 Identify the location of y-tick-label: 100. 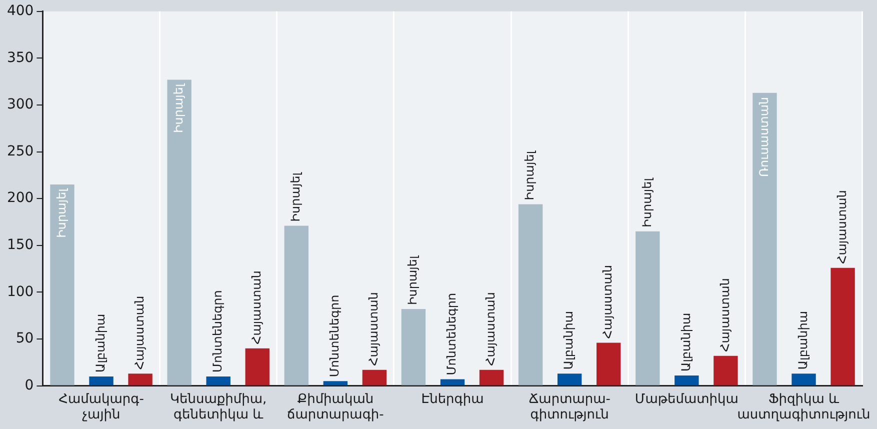
(20, 292).